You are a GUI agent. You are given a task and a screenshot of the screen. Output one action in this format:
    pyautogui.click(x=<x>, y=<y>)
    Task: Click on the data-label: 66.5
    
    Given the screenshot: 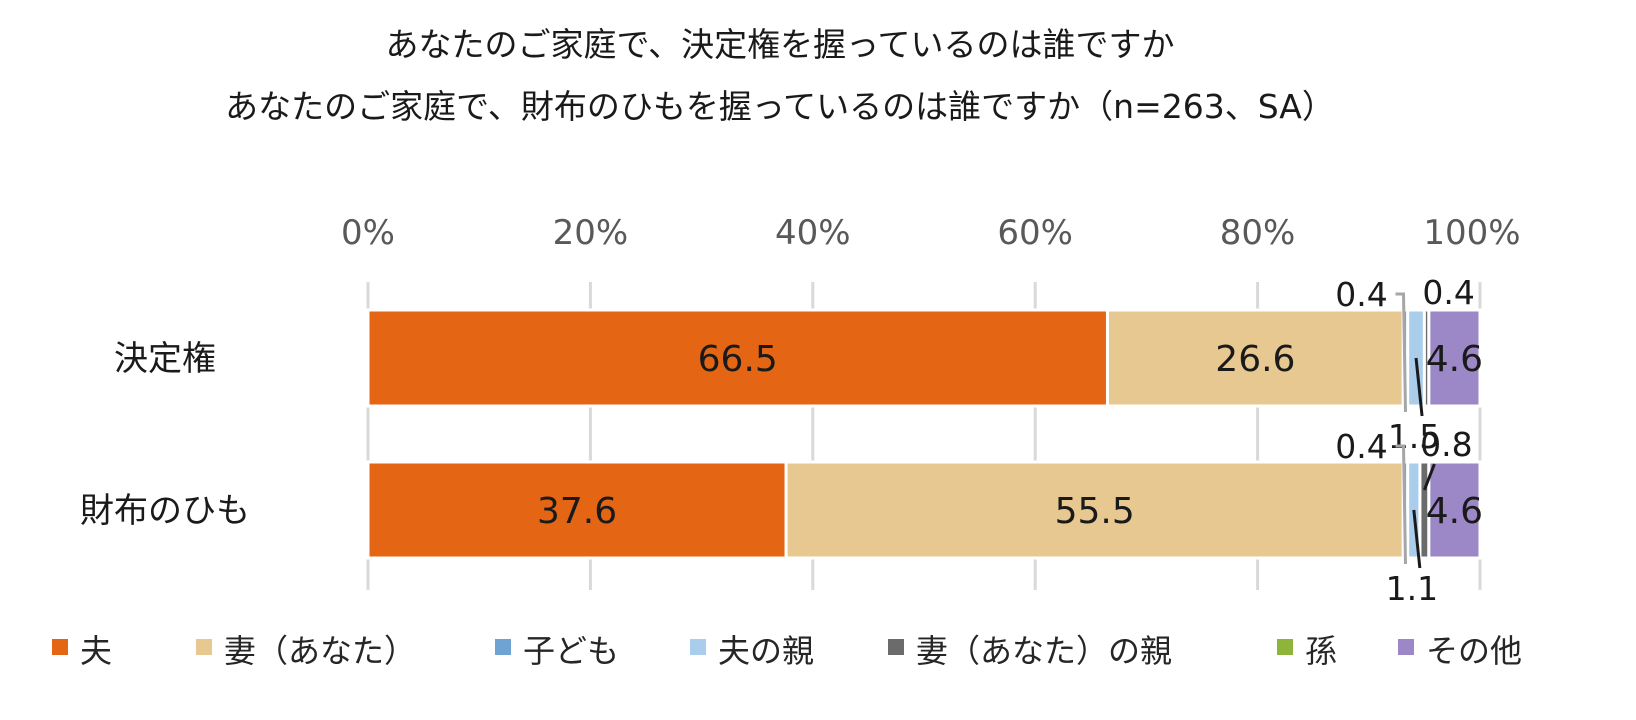 What is the action you would take?
    pyautogui.click(x=738, y=359)
    